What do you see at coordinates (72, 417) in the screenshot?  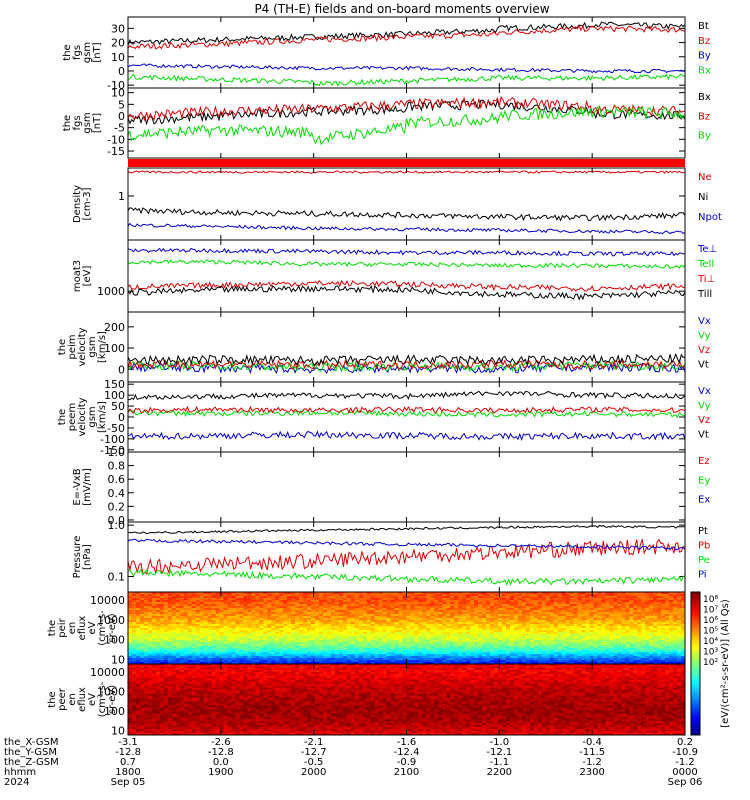 I see `ylabel-peem-1: peem` at bounding box center [72, 417].